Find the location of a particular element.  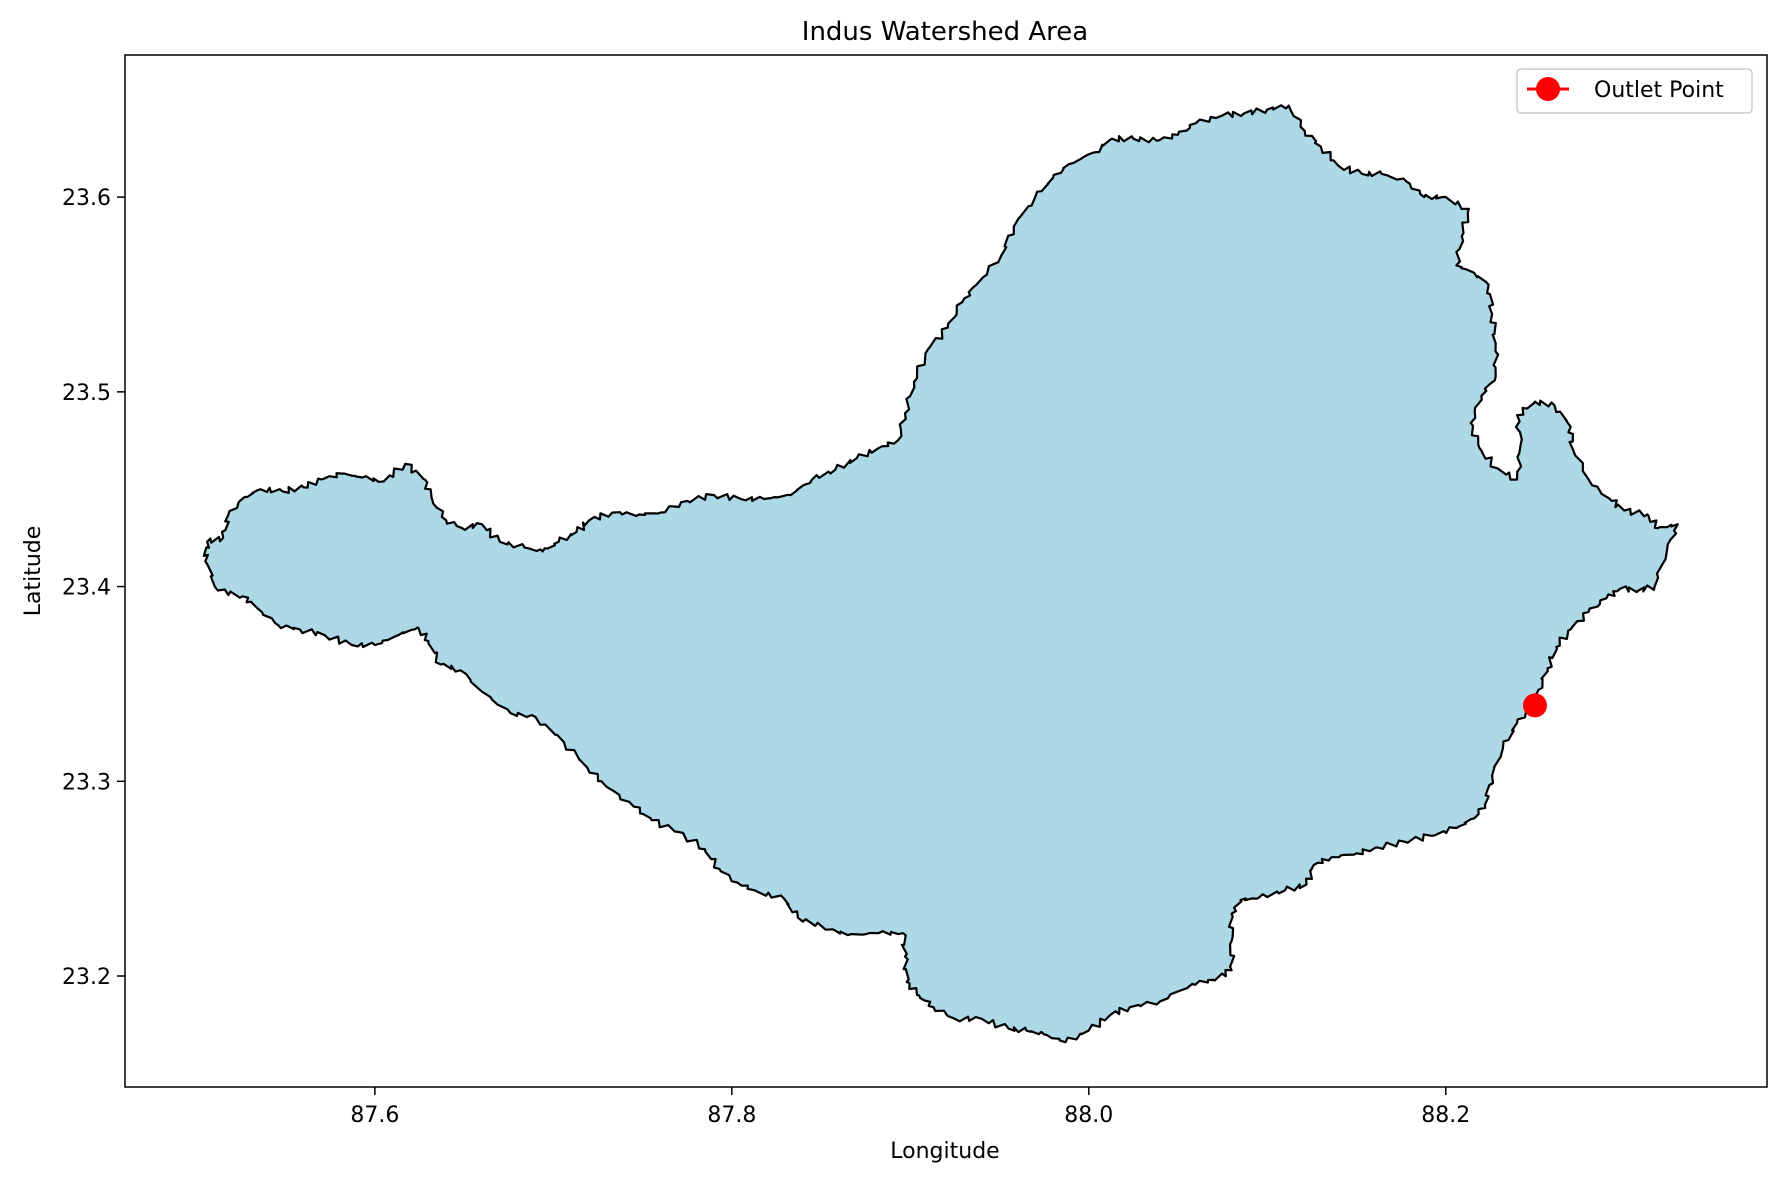

legend: Outlet Point is located at coordinates (1634, 91).